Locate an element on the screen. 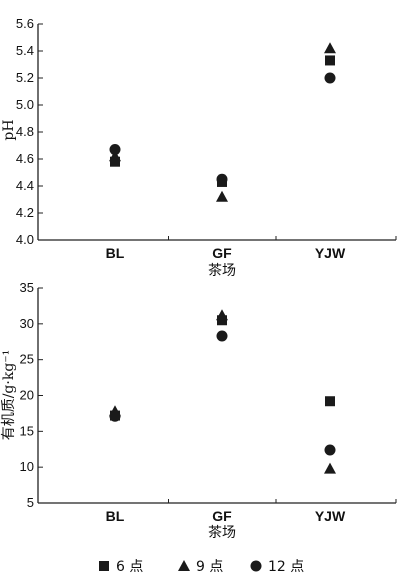 Image resolution: width=416 pixels, height=580 pixels. y-tick-label: 5.2 is located at coordinates (25, 77).